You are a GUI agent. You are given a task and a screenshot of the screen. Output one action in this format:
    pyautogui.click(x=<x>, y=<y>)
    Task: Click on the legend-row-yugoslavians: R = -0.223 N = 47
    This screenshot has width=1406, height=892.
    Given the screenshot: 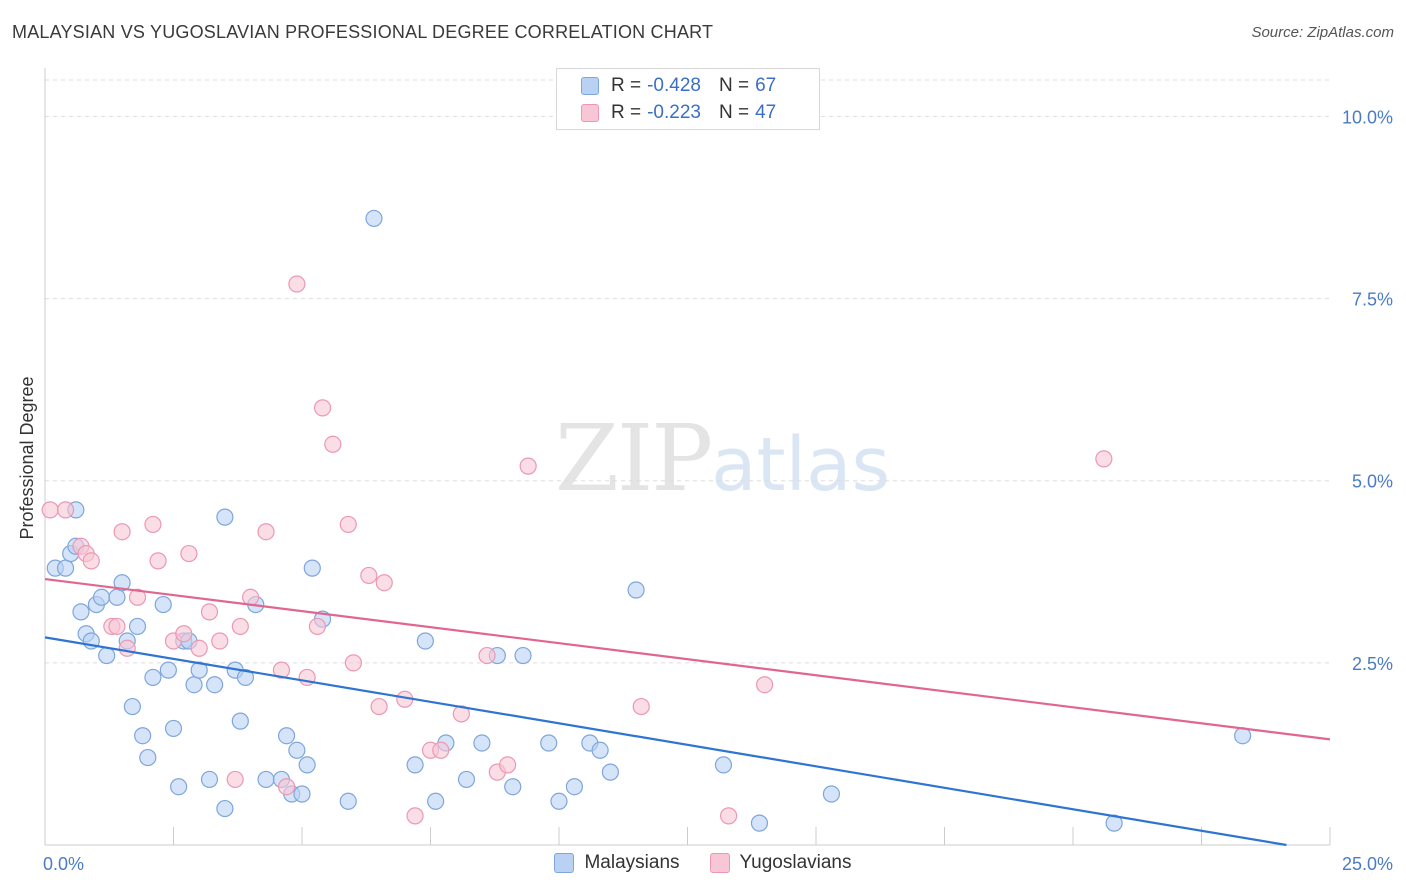 What is the action you would take?
    pyautogui.click(x=678, y=113)
    